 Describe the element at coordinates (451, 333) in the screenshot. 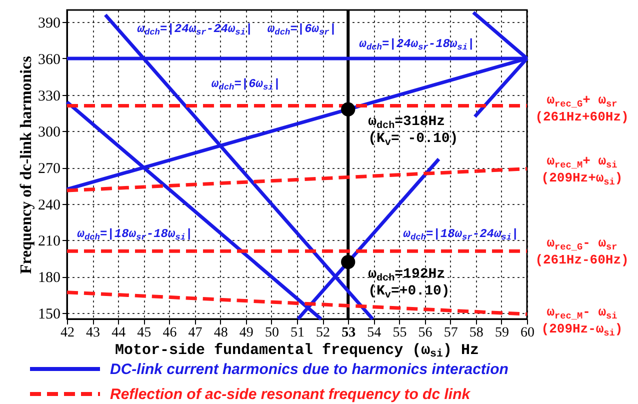

I see `x-tick-label: 57` at that location.